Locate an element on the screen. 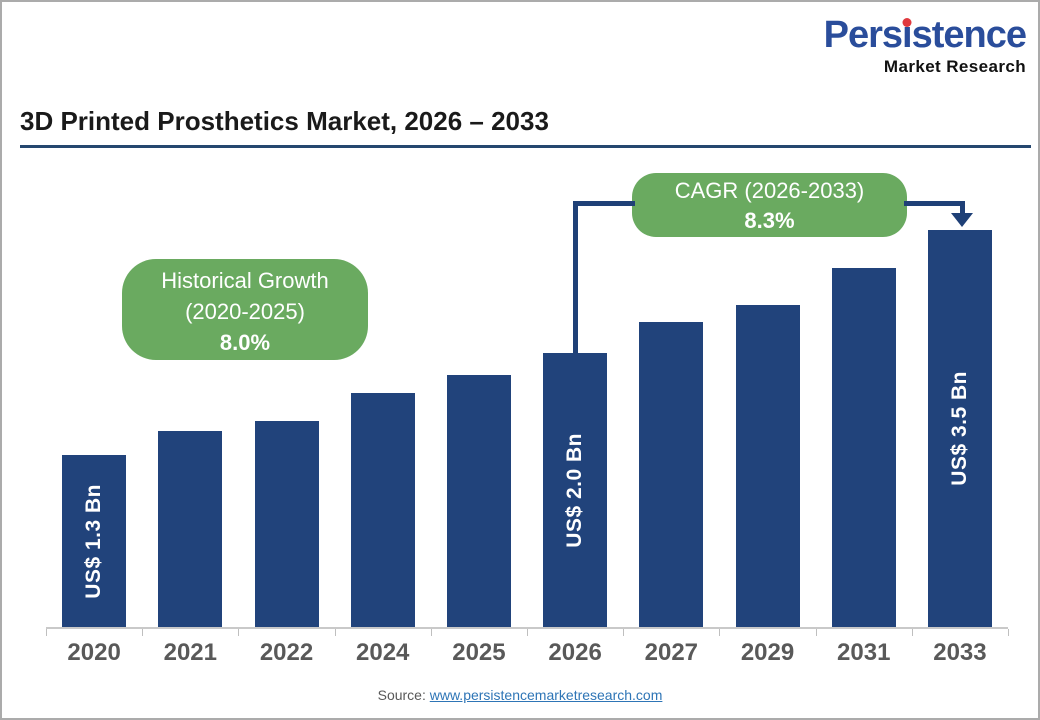 The width and height of the screenshot is (1040, 720). x-axis-label-2027: 2027 is located at coordinates (671, 652).